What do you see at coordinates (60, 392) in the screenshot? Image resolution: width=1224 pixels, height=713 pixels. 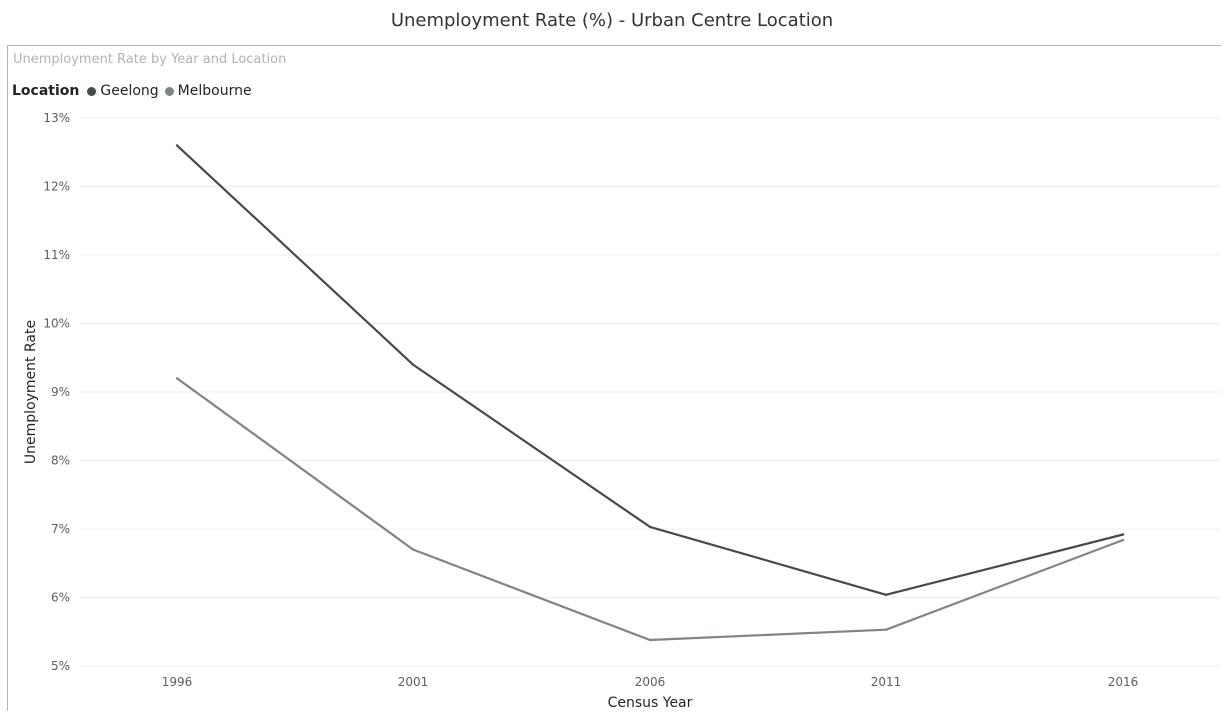 I see `y-tick-label: 9%` at bounding box center [60, 392].